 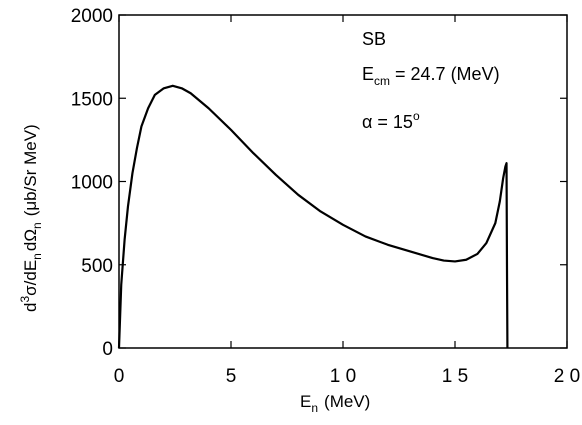 I want to click on y-axis-label-sub2: n, so click(x=37, y=225).